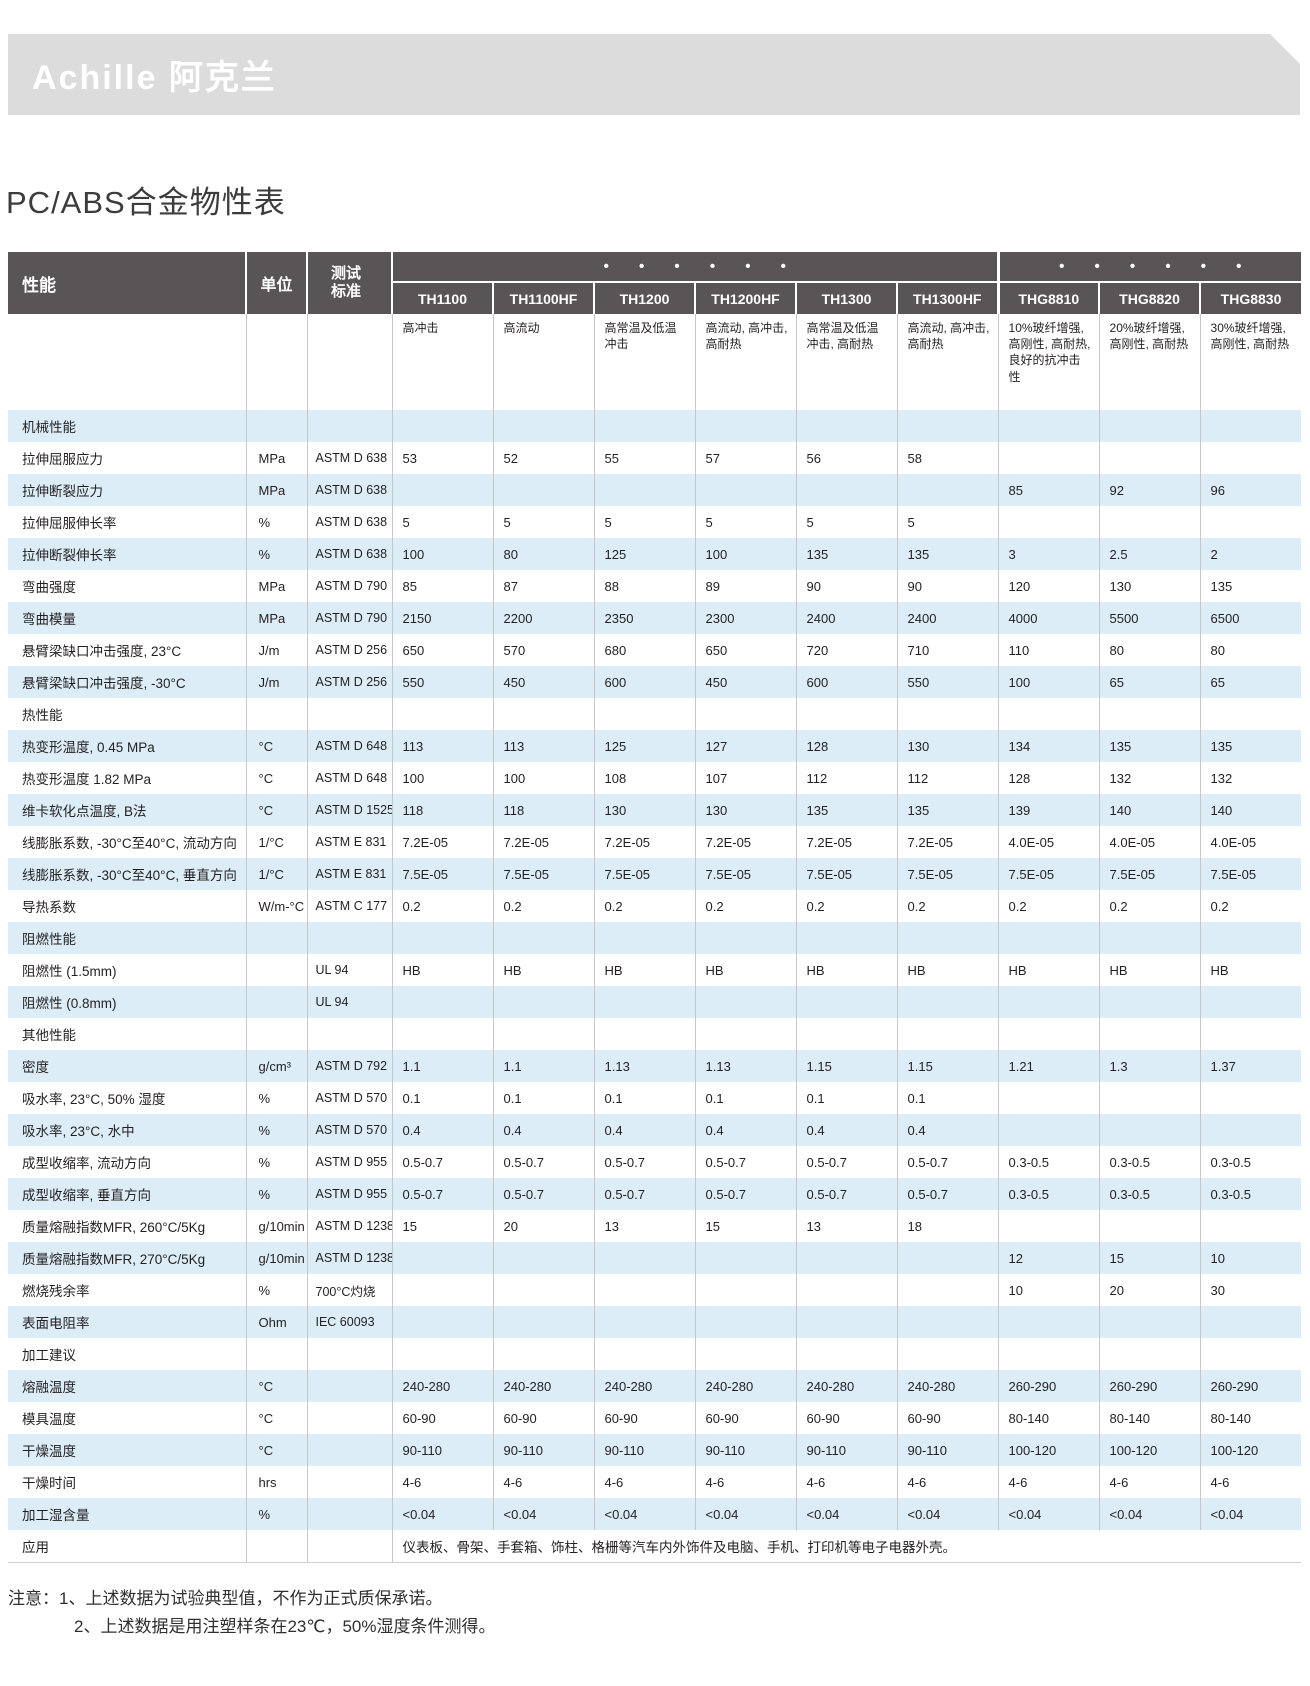  What do you see at coordinates (846, 810) in the screenshot?
I see `value-cell: 135` at bounding box center [846, 810].